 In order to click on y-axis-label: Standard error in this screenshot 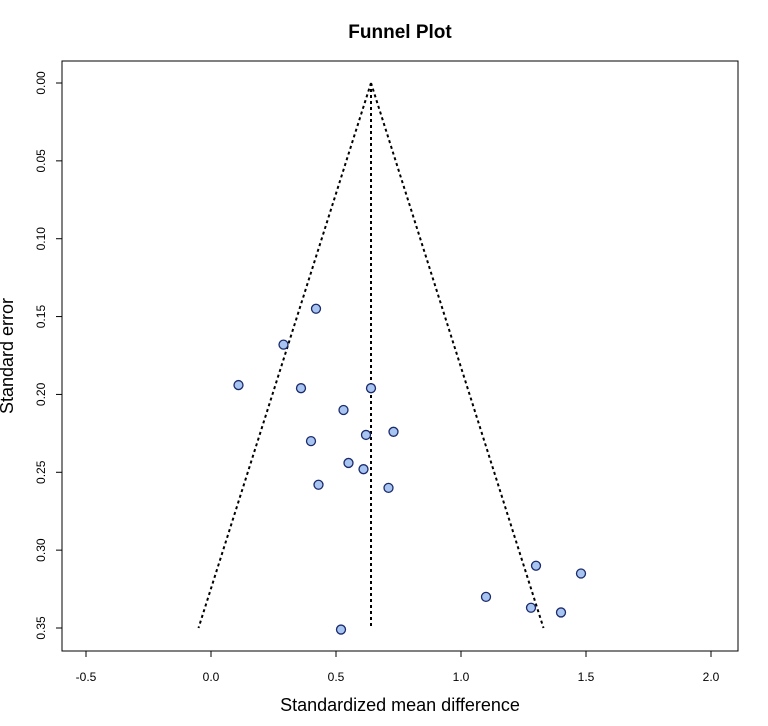, I will do `click(8, 356)`.